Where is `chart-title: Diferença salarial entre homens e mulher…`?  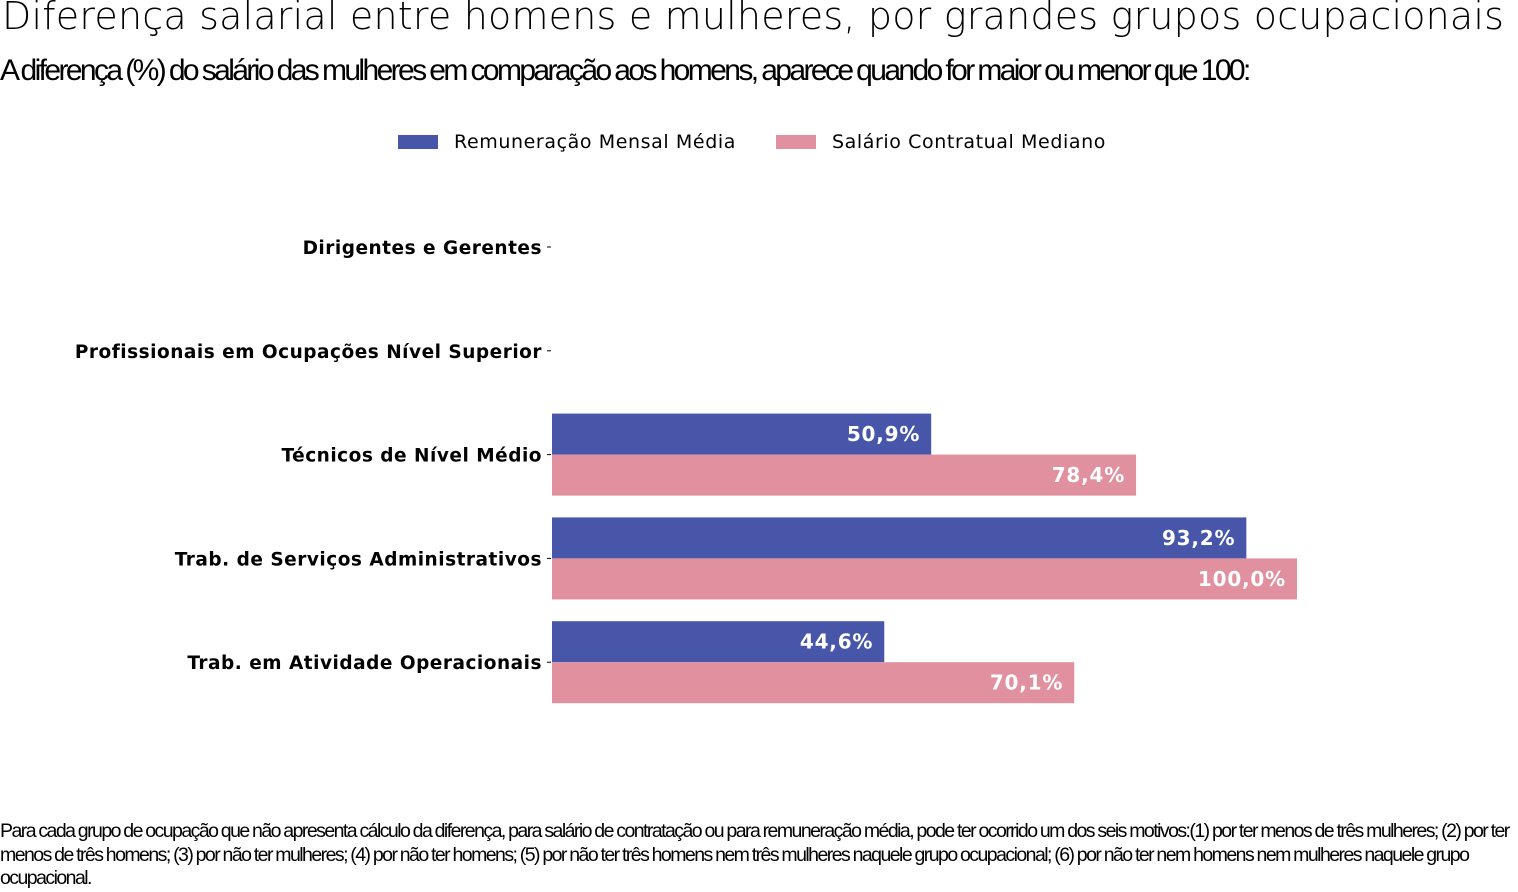
chart-title: Diferença salarial entre homens e mulher… is located at coordinates (753, 19).